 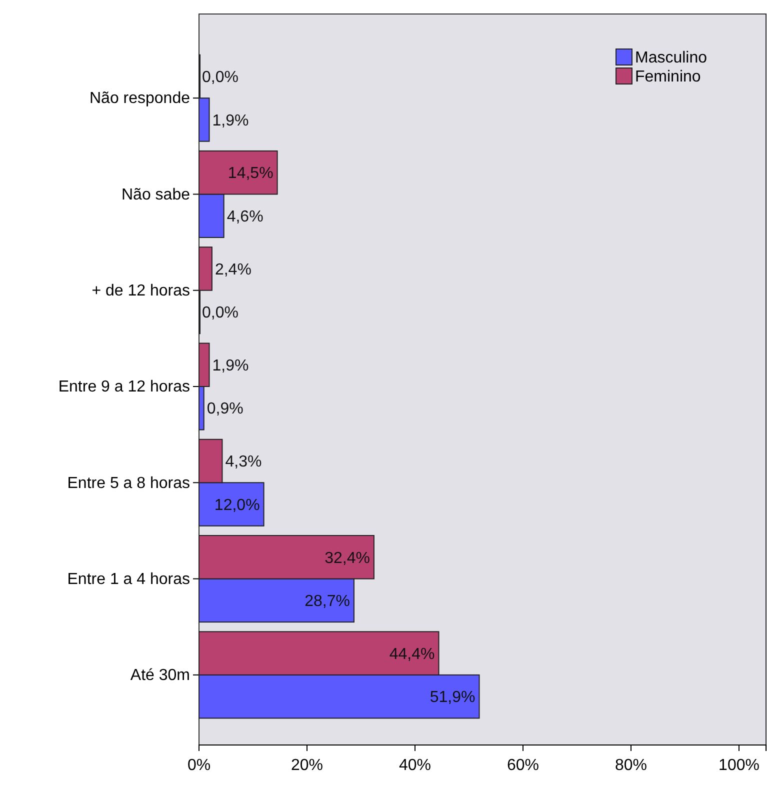 What do you see at coordinates (415, 765) in the screenshot?
I see `x-tick-label: 40%` at bounding box center [415, 765].